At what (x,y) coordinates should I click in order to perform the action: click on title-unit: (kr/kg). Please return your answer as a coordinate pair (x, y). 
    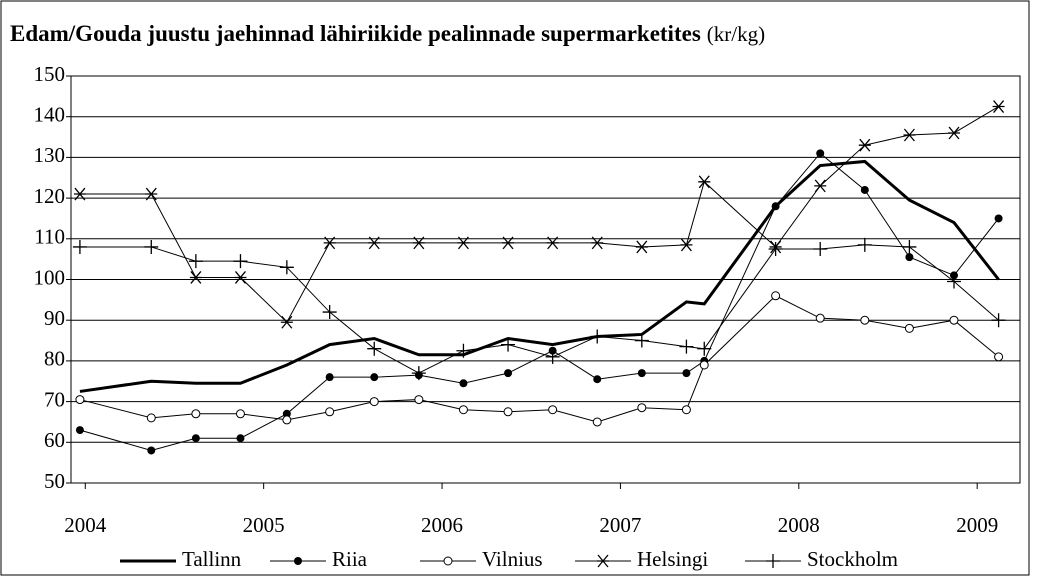
    Looking at the image, I should click on (736, 34).